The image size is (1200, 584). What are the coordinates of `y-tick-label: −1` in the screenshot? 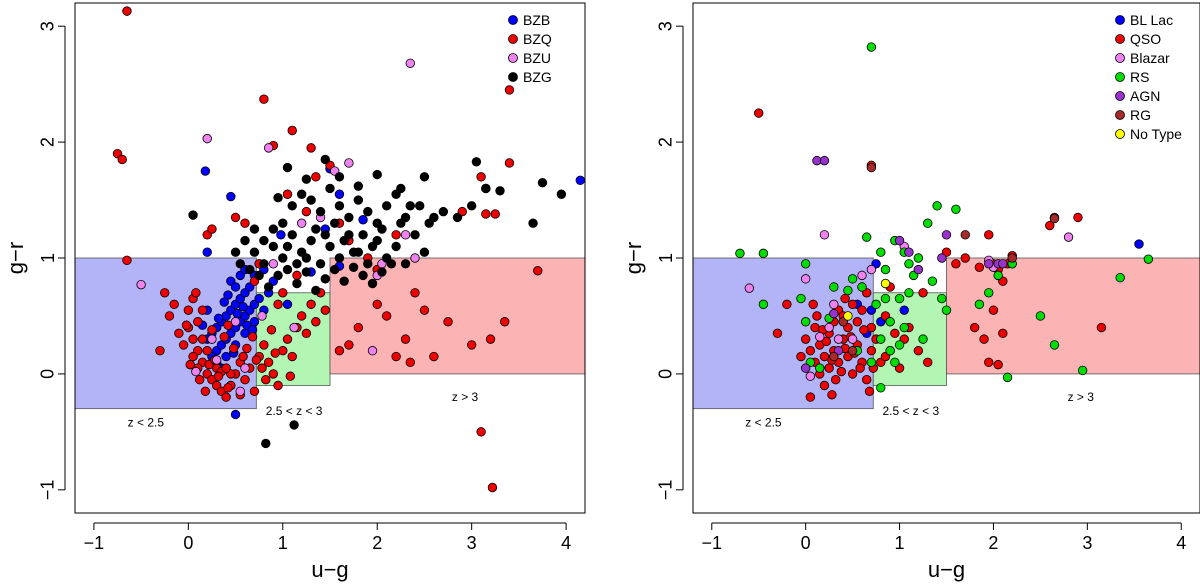 It's located at (48, 490).